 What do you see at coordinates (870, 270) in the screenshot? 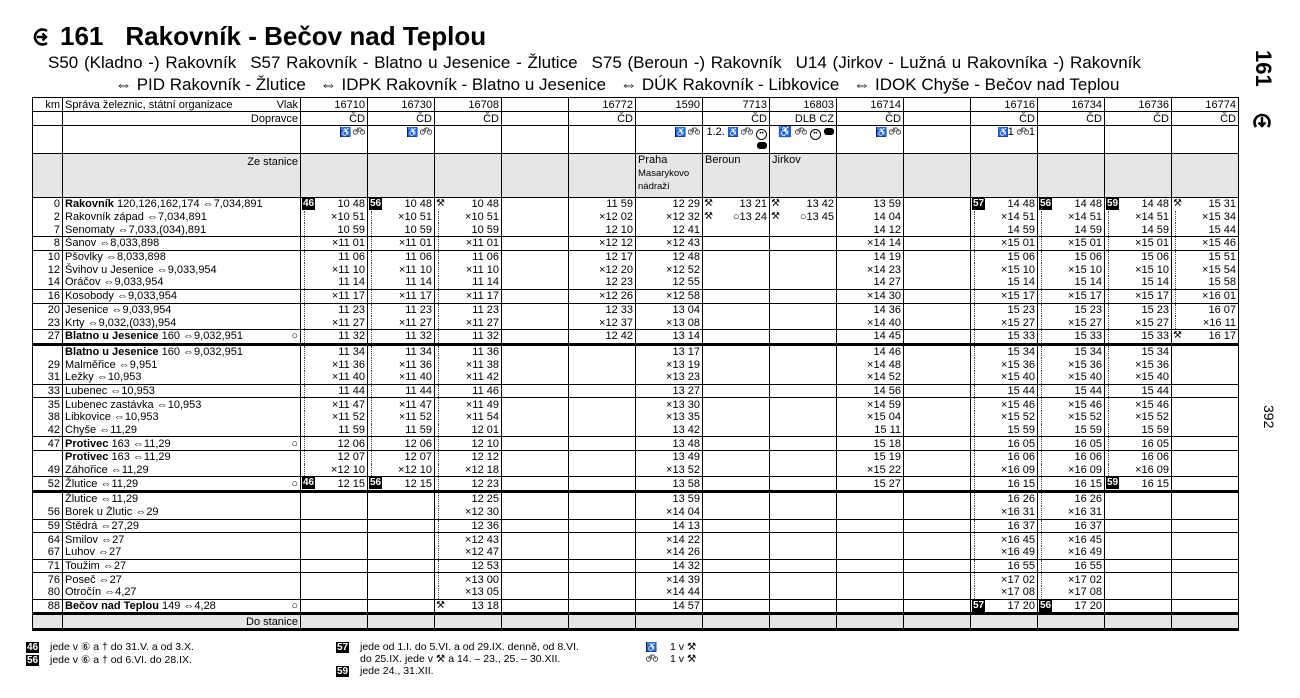
I see `departure-time: ×14 23` at bounding box center [870, 270].